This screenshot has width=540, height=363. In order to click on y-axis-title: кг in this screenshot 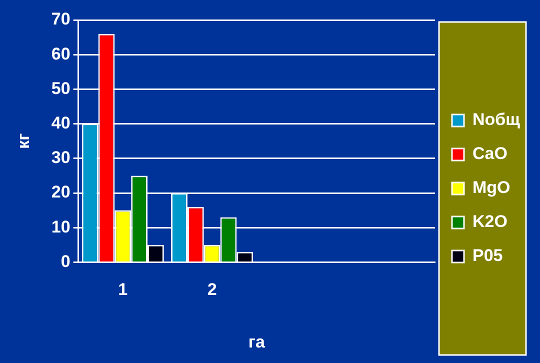, I will do `click(23, 141)`.